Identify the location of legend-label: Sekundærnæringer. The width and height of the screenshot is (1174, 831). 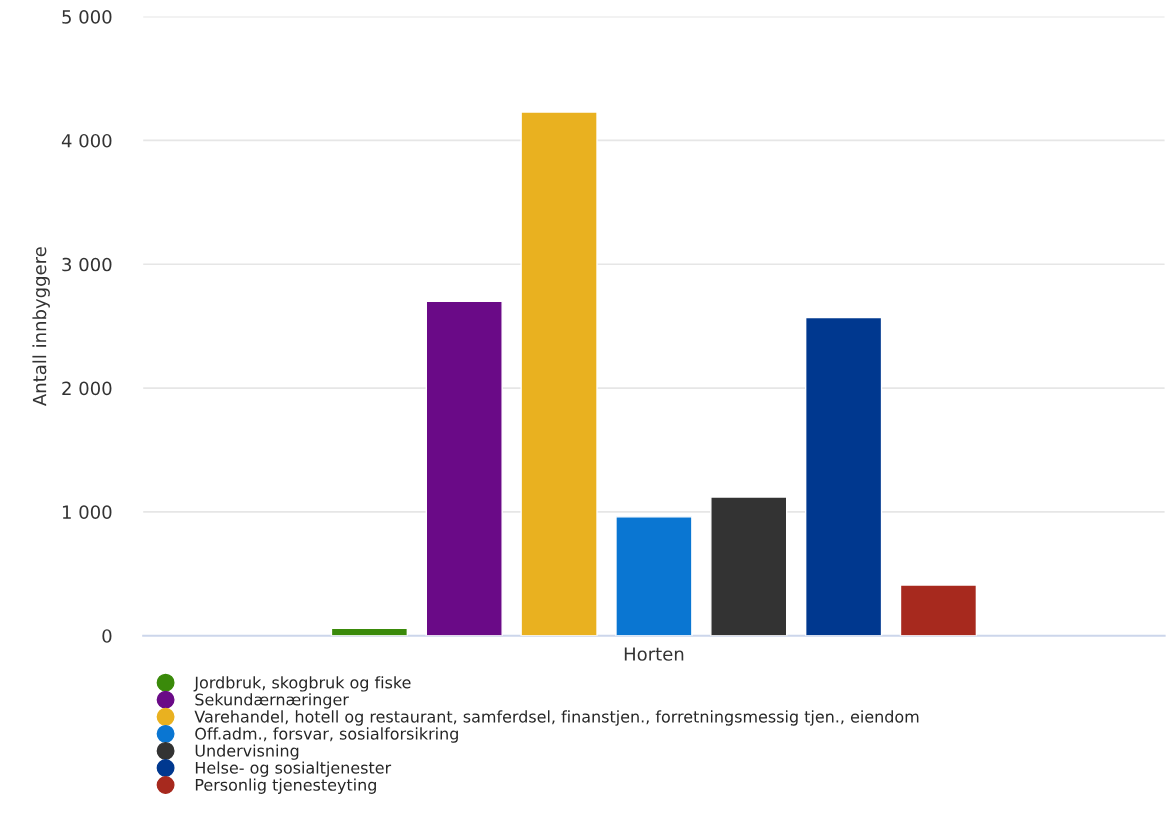
(272, 701).